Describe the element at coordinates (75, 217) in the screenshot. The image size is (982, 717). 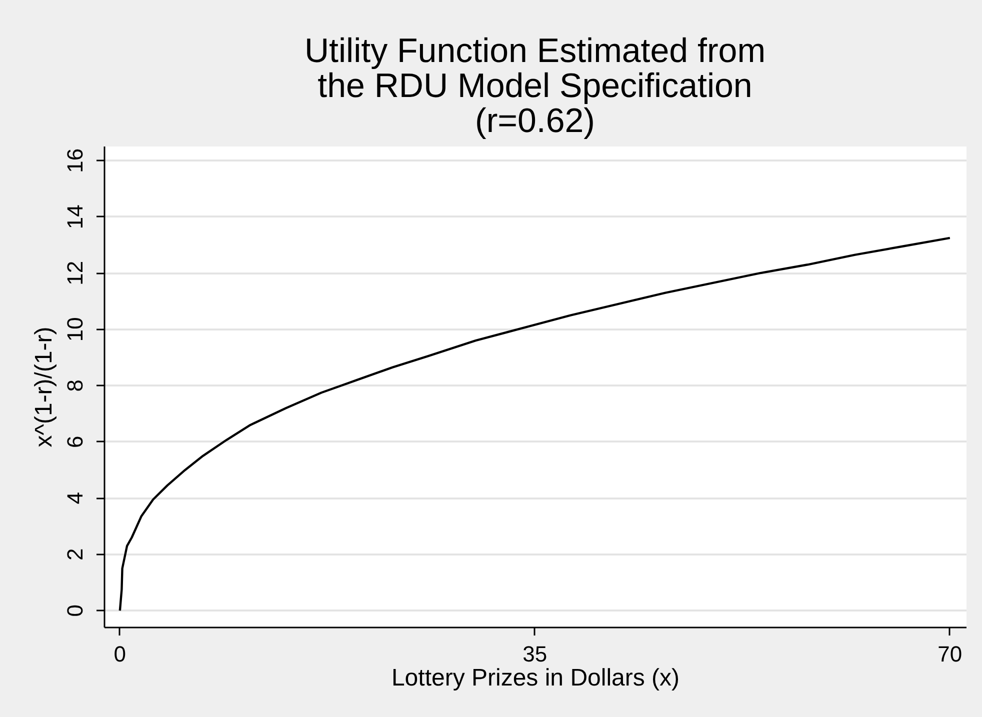
I see `y-tick-label: 14` at that location.